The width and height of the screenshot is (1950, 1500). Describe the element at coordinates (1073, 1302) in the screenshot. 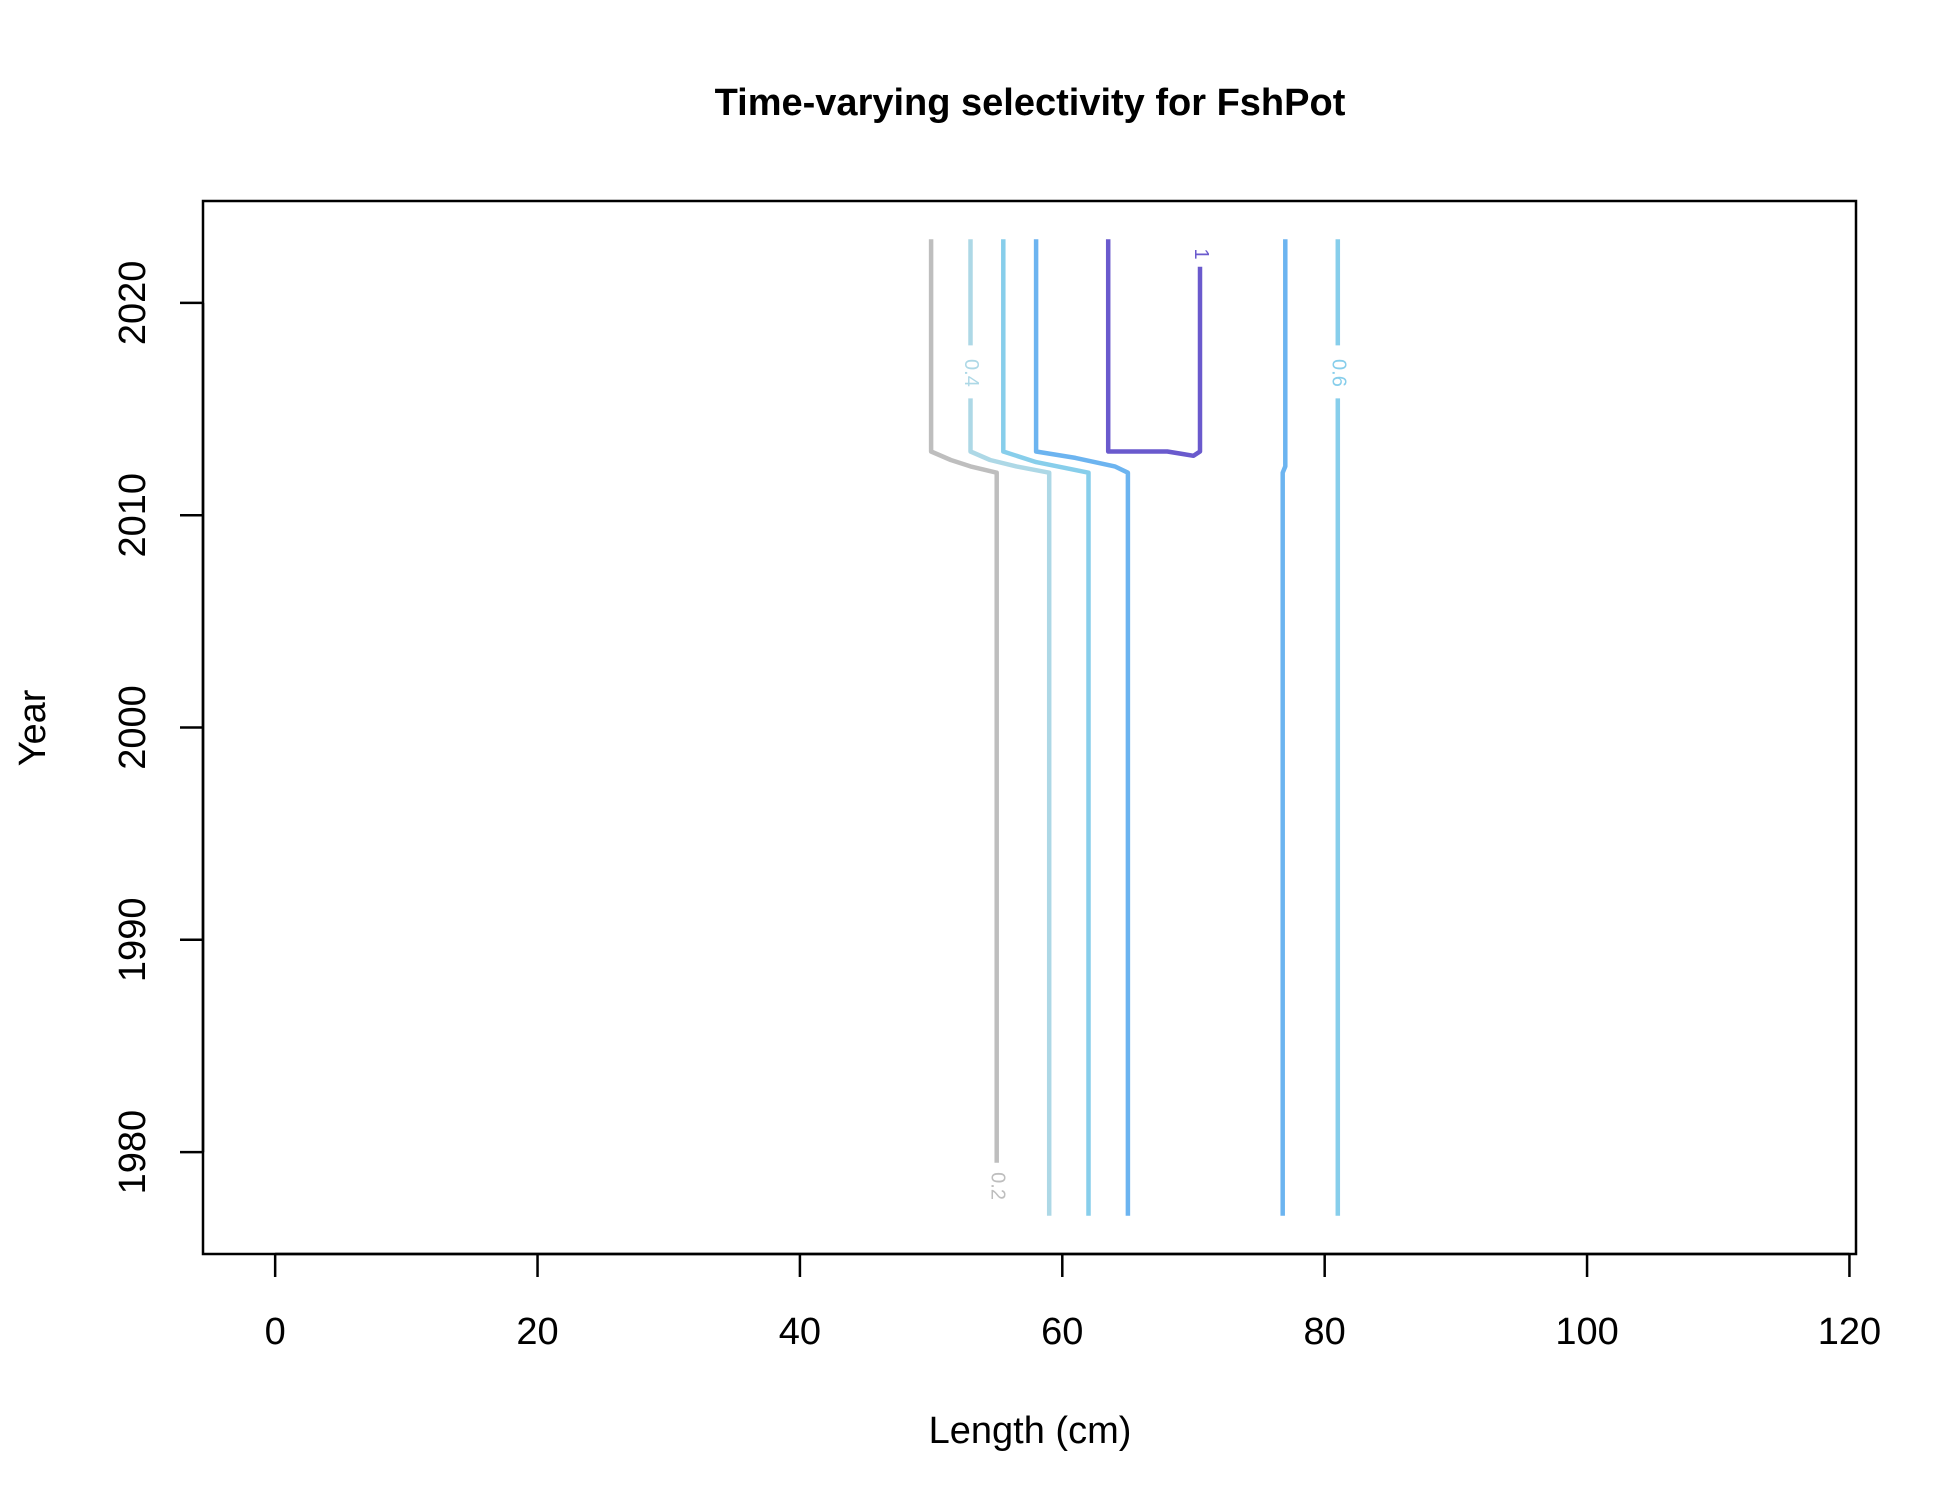

I see `x-axis: 0 20 40 60 80 100 120` at that location.